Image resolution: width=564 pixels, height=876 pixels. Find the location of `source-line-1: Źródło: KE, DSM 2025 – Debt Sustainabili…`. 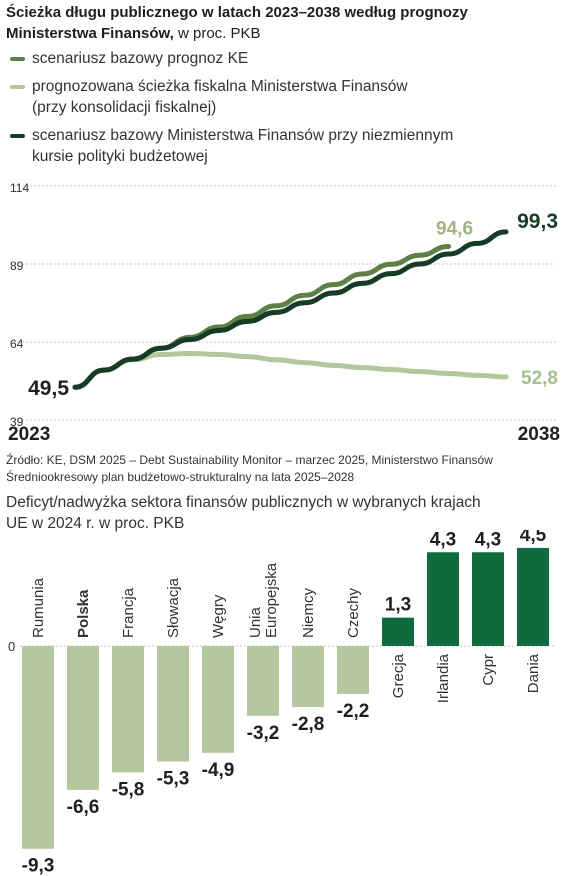

source-line-1: Źródło: KE, DSM 2025 – Debt Sustainabili… is located at coordinates (249, 460).